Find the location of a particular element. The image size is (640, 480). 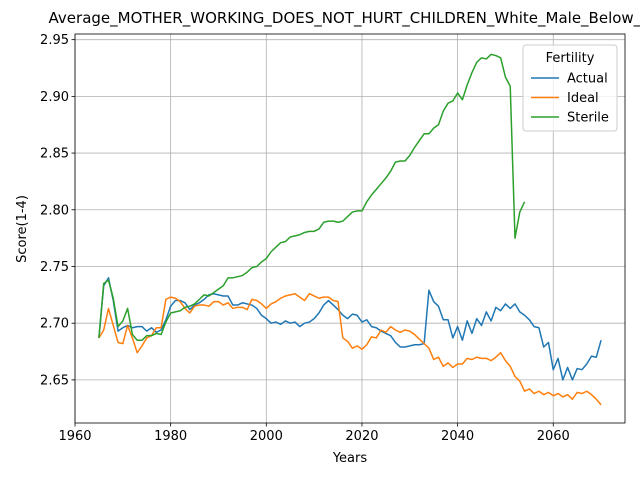

x-axis: 1960 1980 2000 2020 2040 2060 is located at coordinates (314, 433).